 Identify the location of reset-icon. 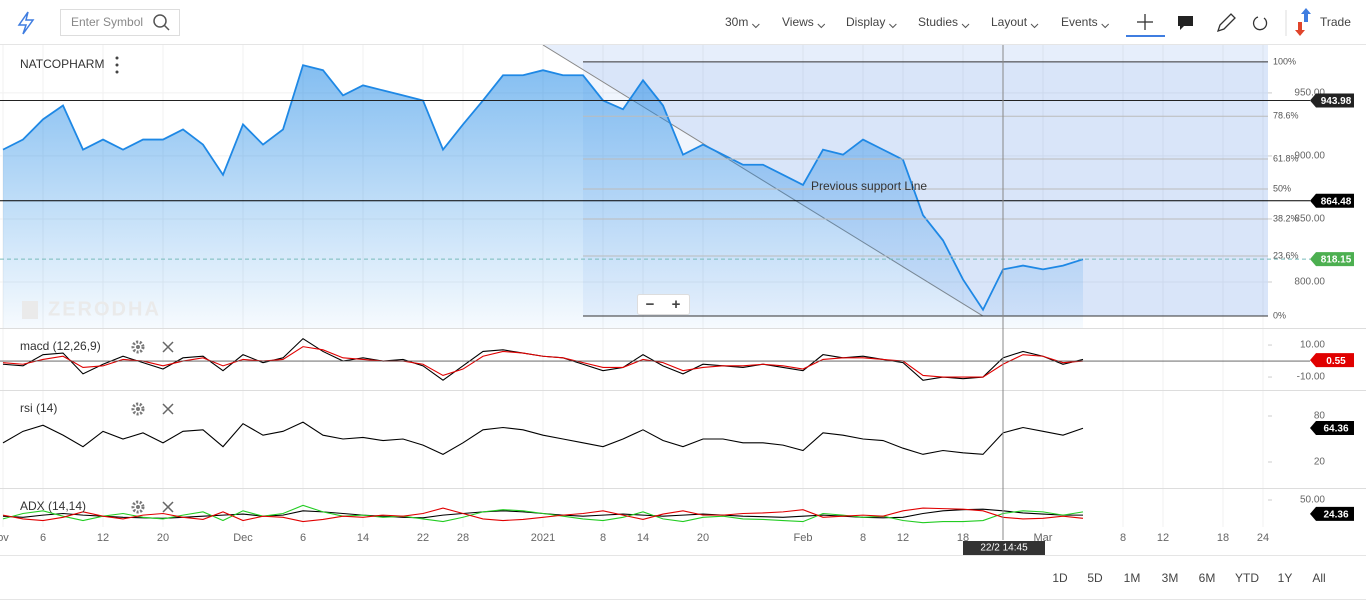
(1260, 23).